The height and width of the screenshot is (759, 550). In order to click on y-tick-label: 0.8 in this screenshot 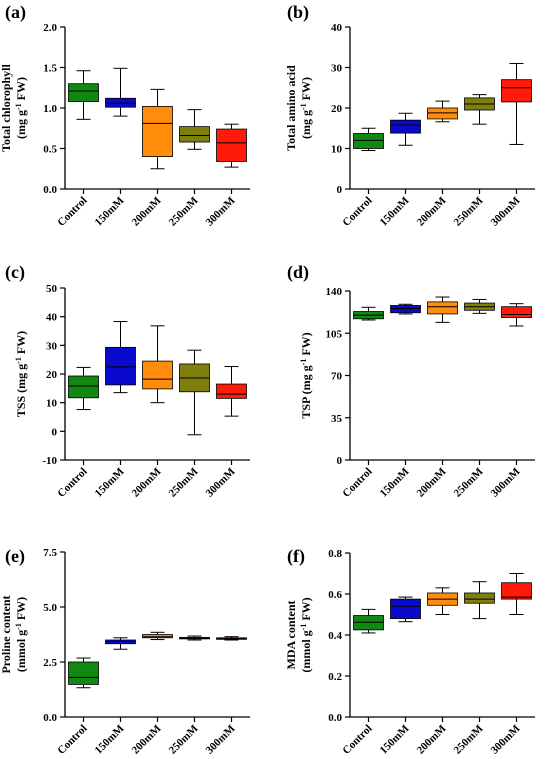, I will do `click(335, 554)`.